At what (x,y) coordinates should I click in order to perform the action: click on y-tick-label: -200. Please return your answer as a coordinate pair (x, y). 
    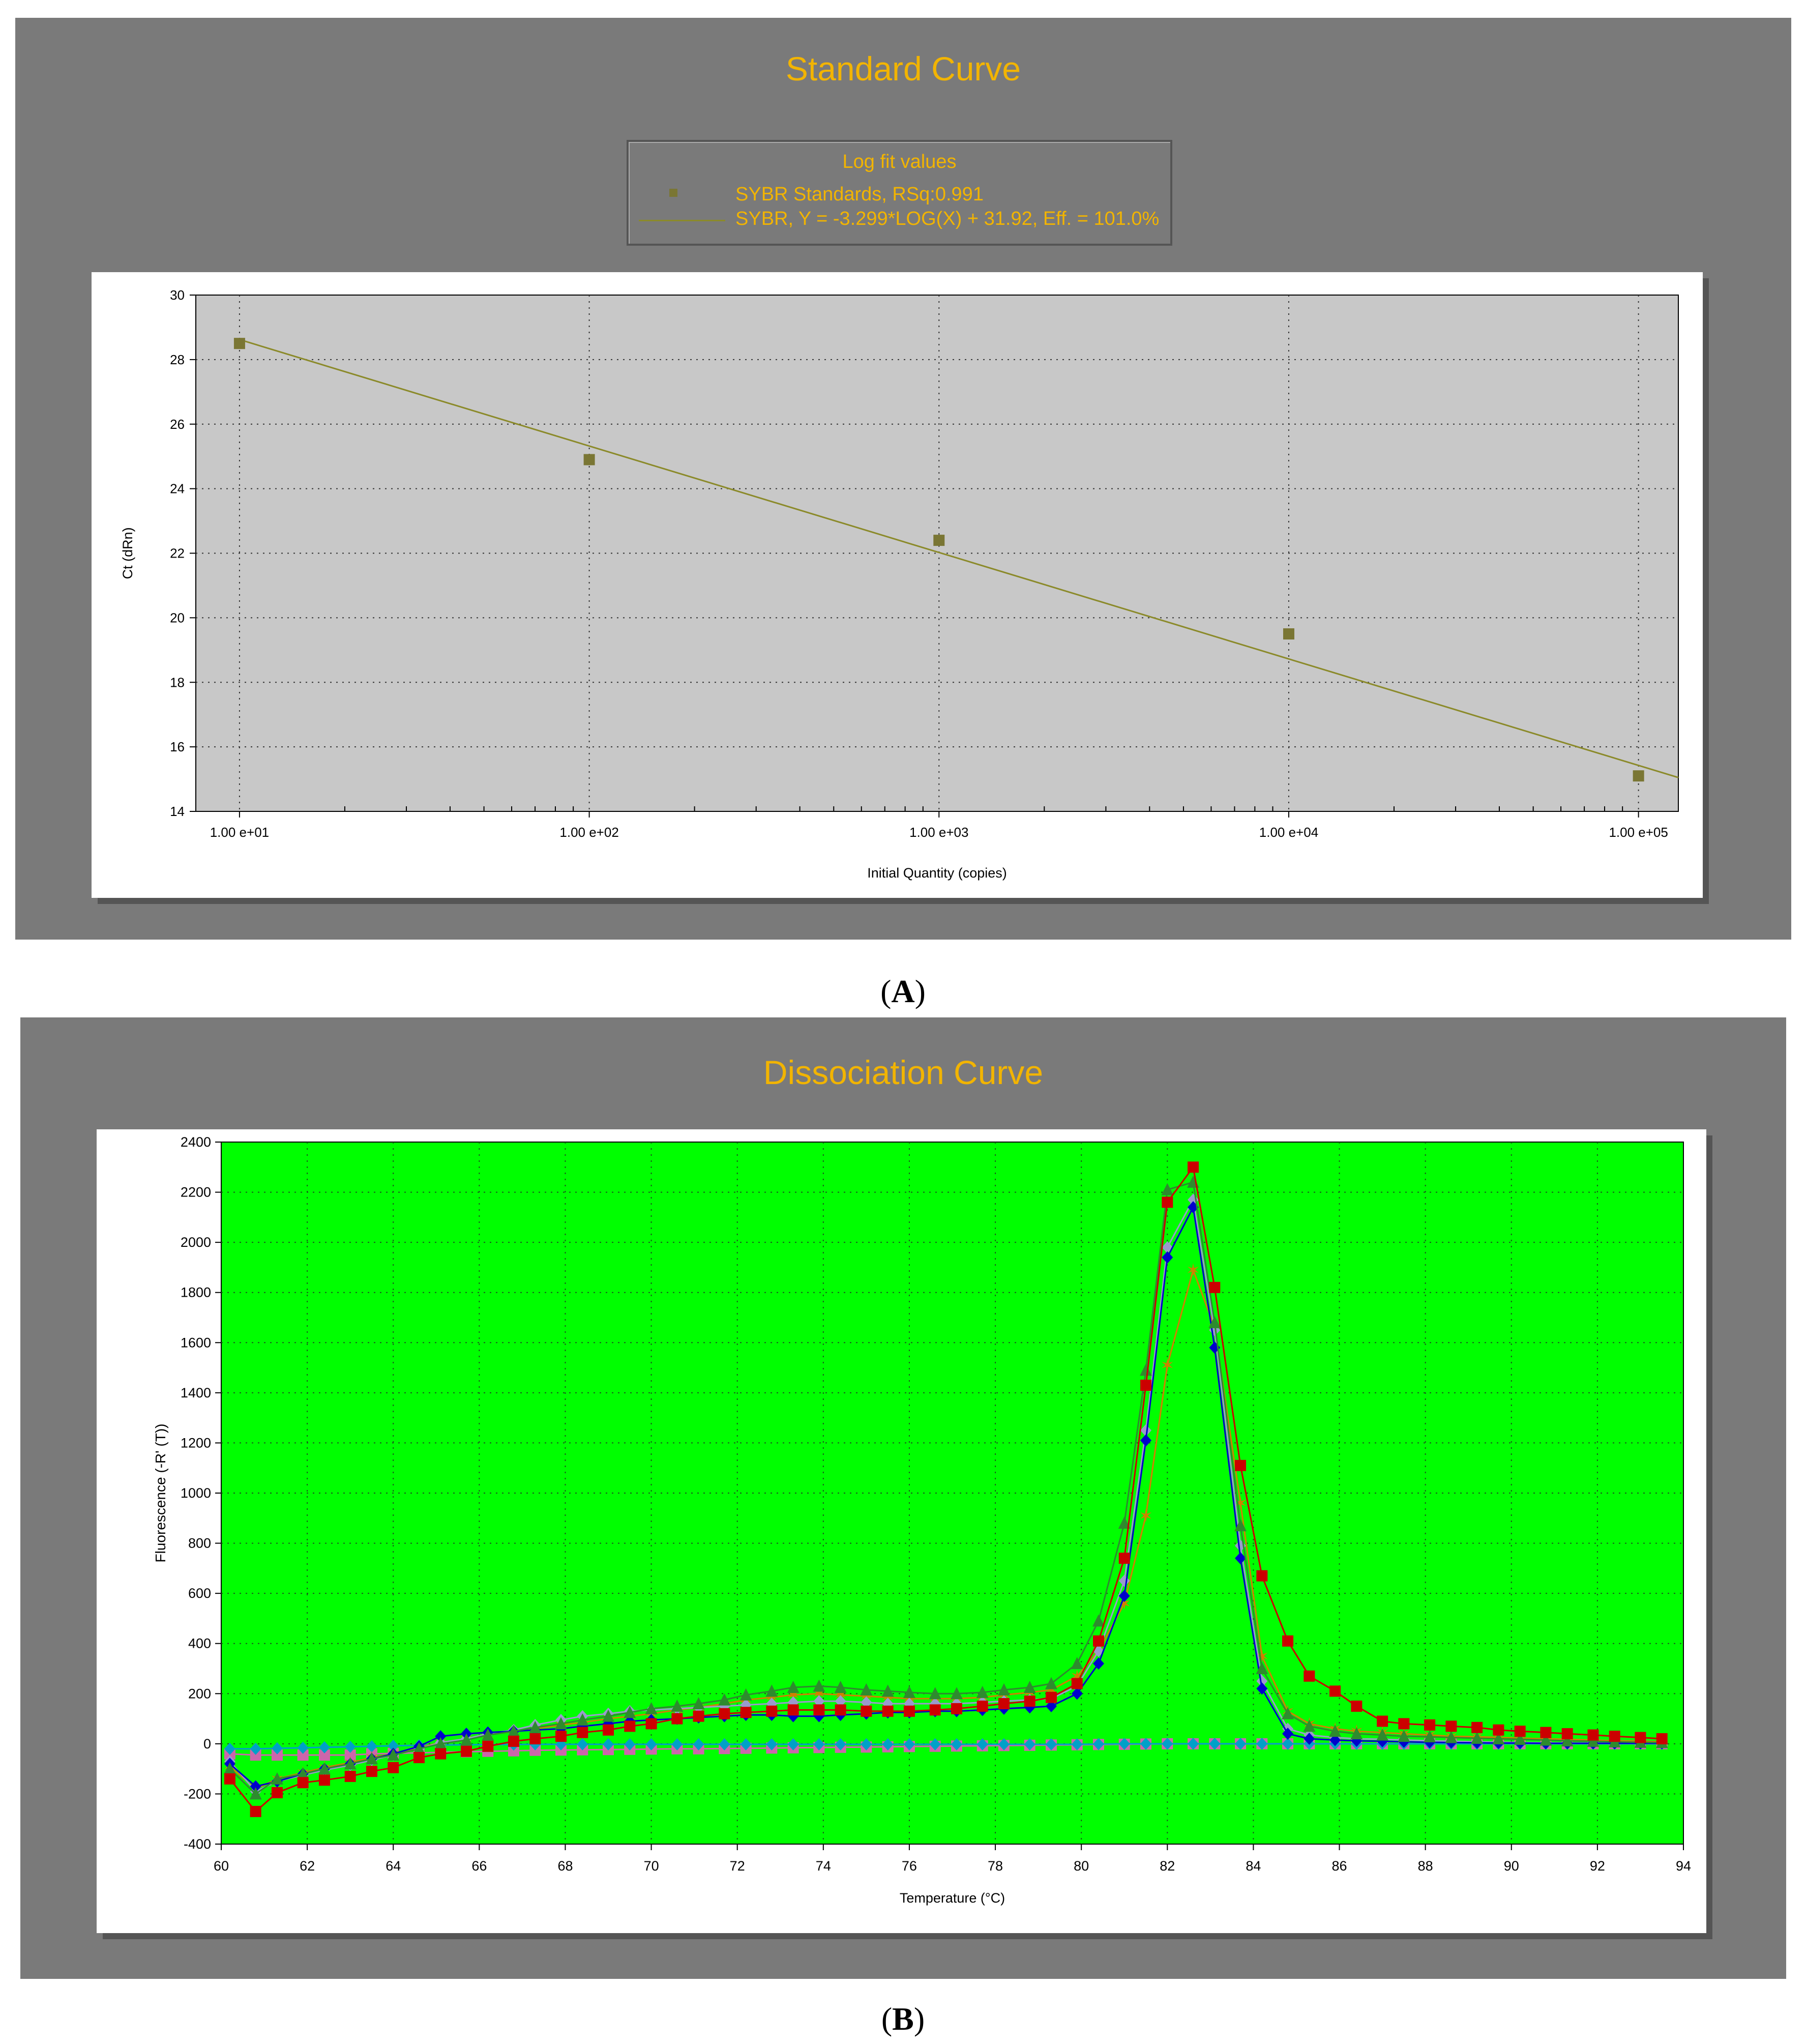
    Looking at the image, I should click on (197, 1794).